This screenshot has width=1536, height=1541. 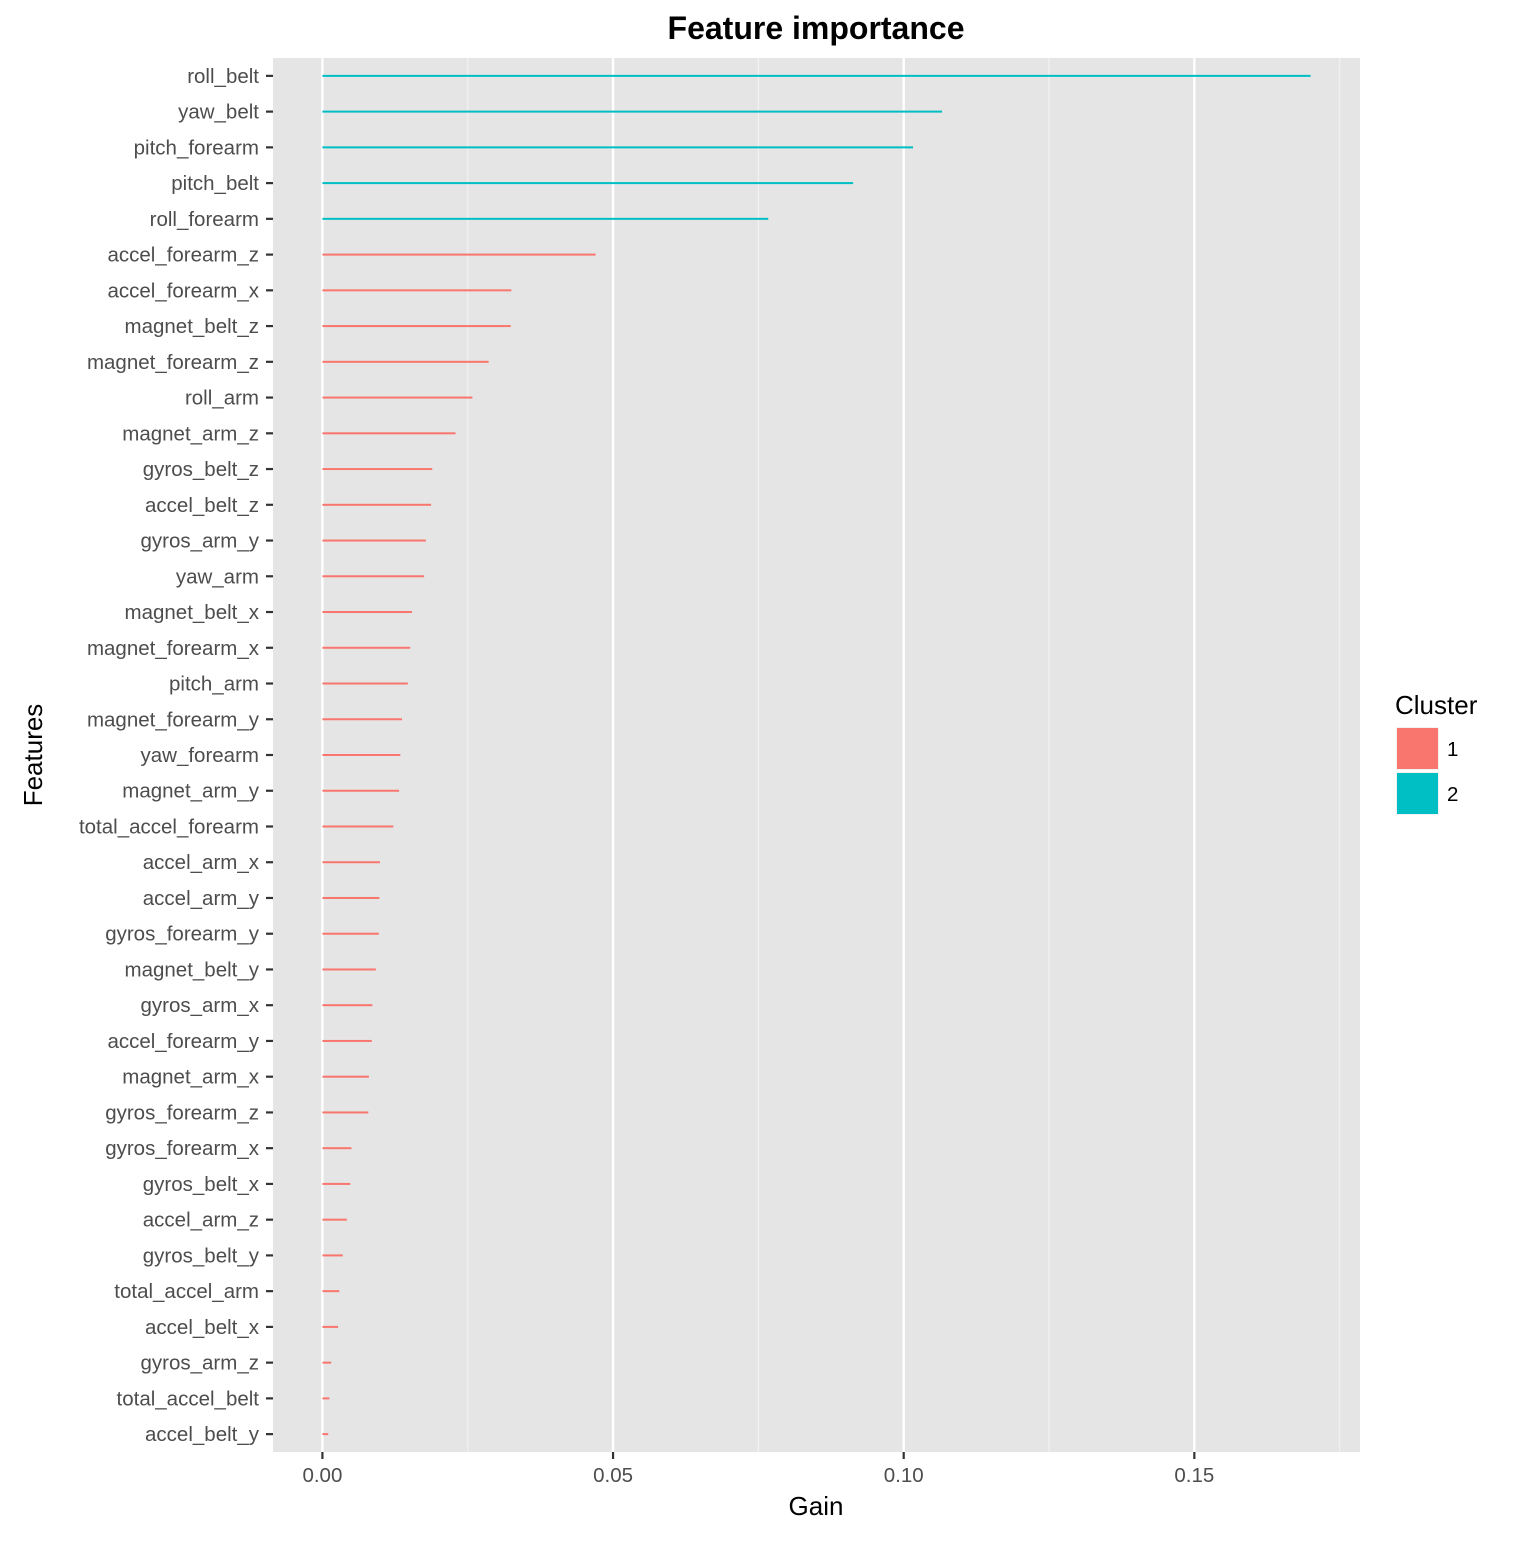 I want to click on y-tick-label: accel_forearm_y, so click(x=183, y=1041).